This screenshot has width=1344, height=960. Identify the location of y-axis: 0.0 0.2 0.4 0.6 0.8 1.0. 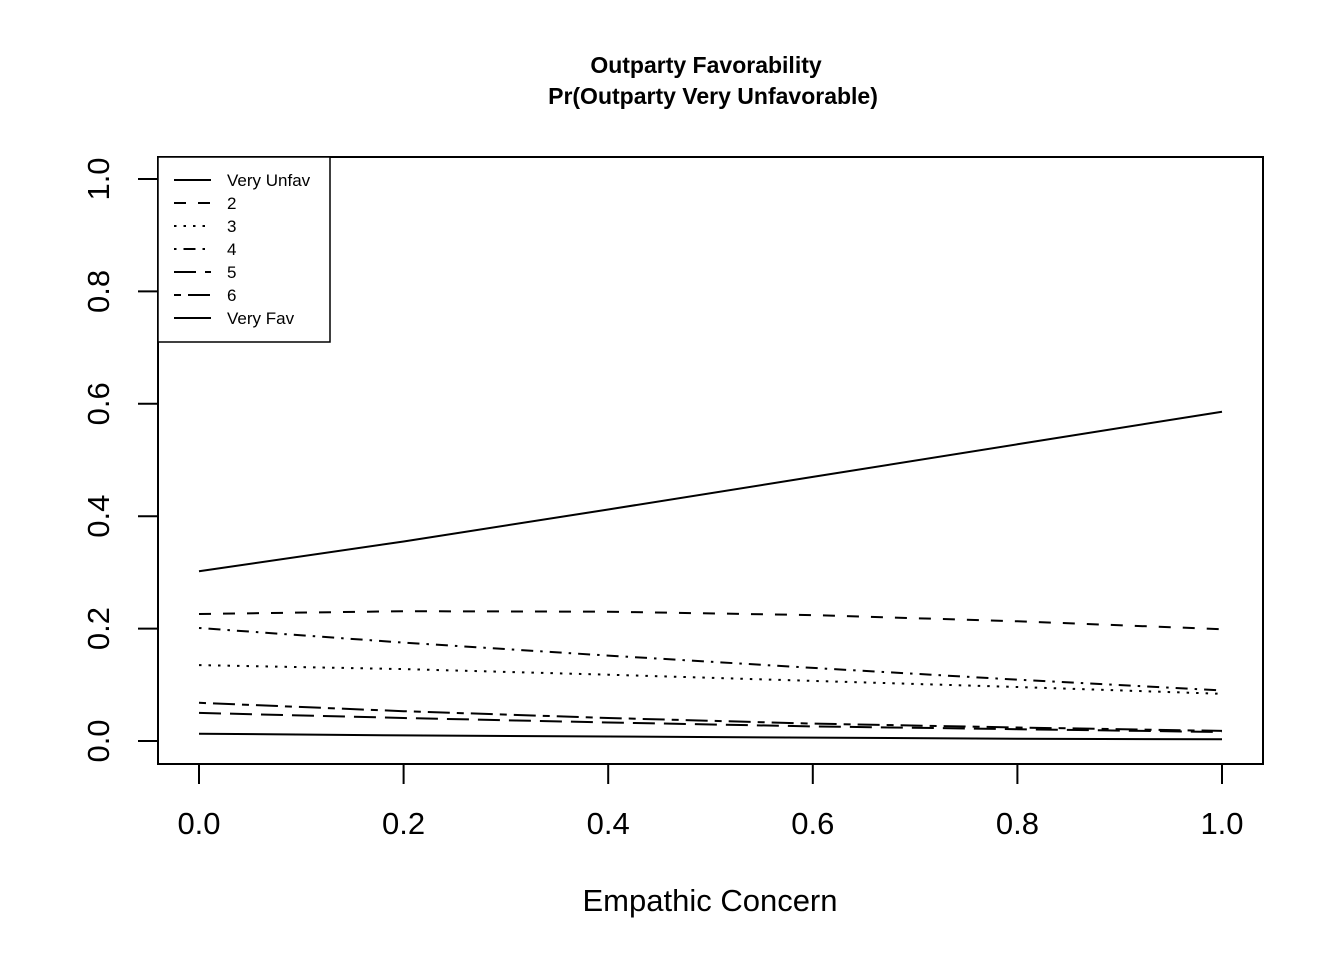
(120, 460).